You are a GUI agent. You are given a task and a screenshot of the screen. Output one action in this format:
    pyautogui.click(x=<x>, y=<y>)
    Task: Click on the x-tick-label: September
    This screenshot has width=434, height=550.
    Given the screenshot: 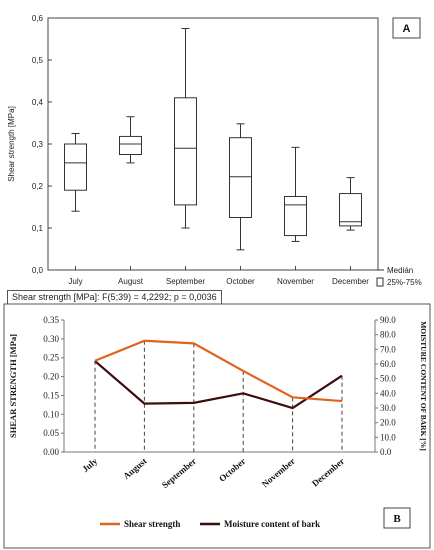 What is the action you would take?
    pyautogui.click(x=185, y=281)
    